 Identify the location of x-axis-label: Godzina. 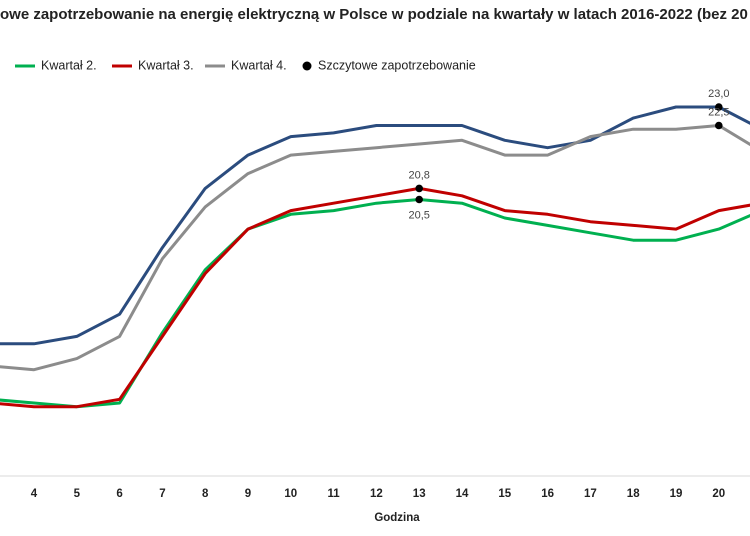
(397, 518).